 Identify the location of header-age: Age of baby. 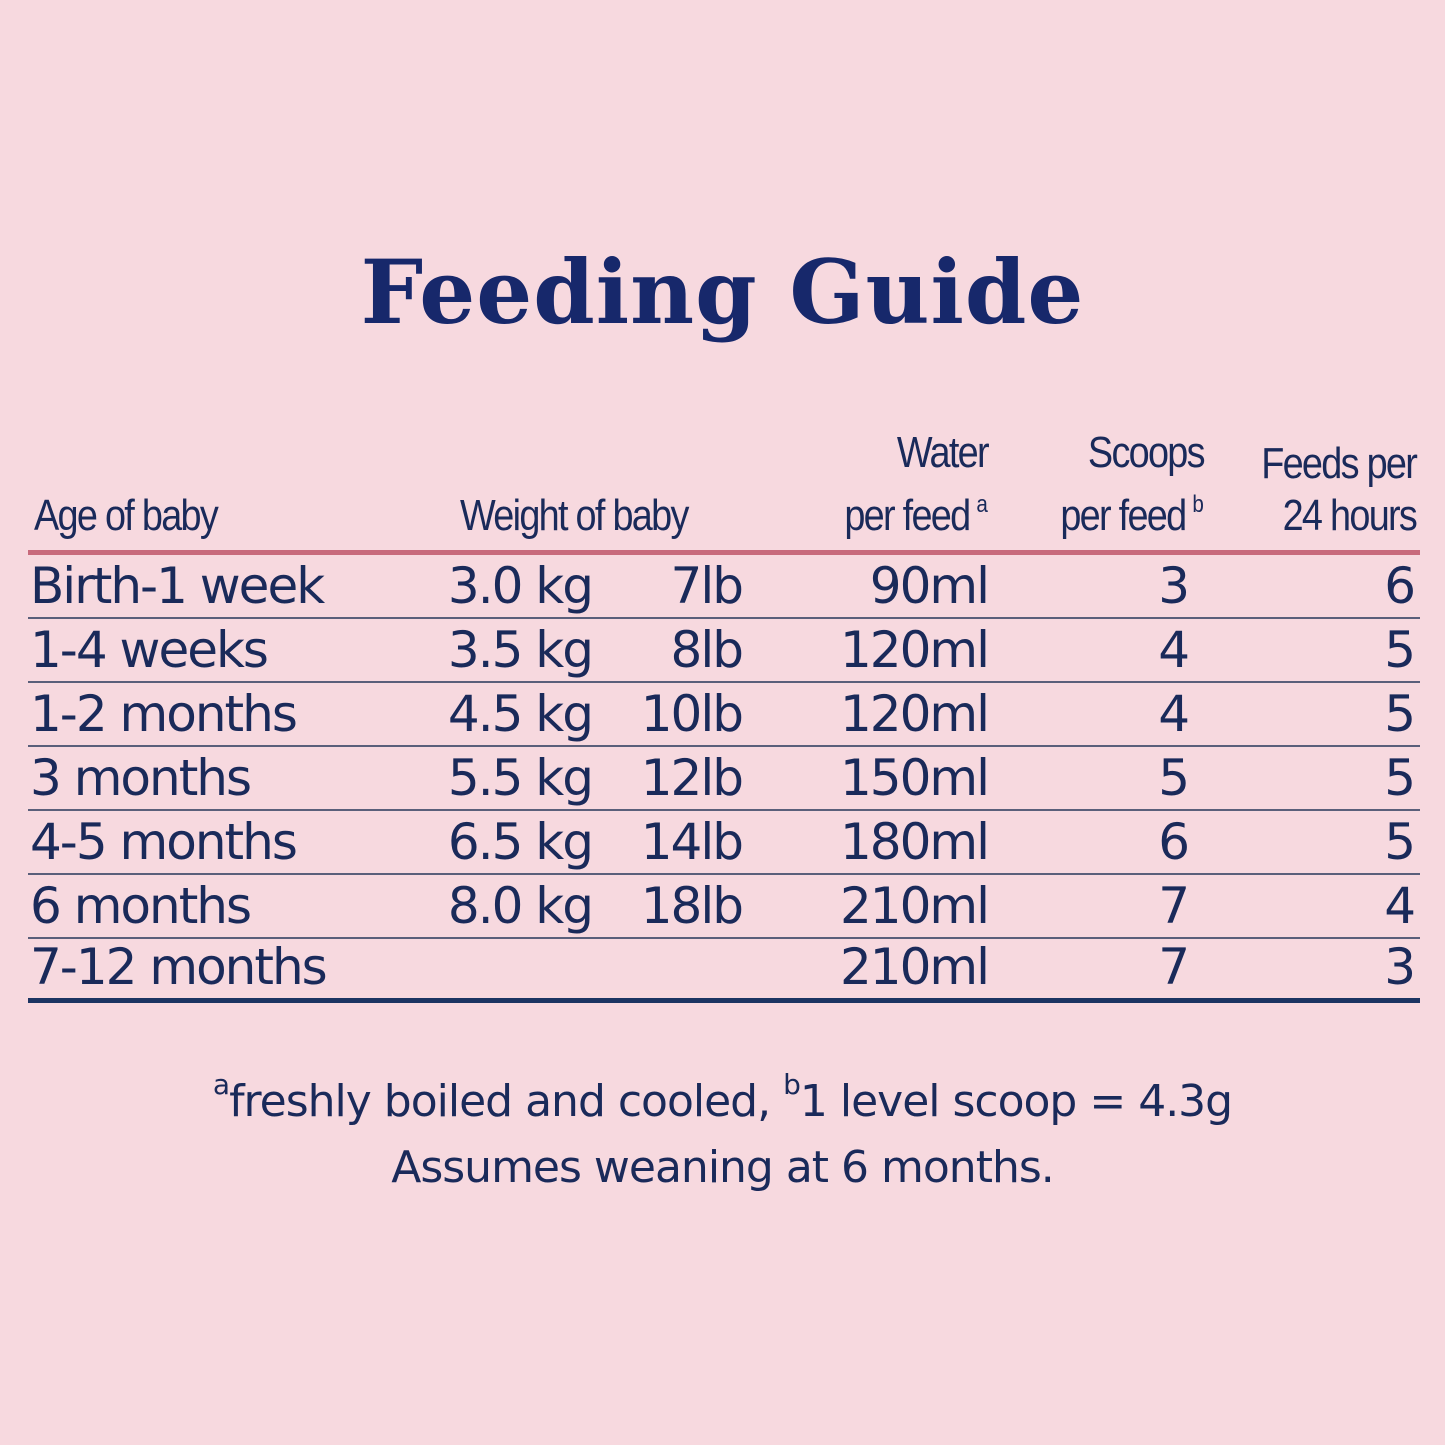
(126, 515).